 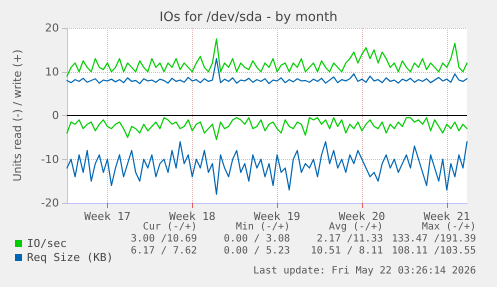 What do you see at coordinates (257, 251) in the screenshot?
I see `text: 0.00 / 5.23` at bounding box center [257, 251].